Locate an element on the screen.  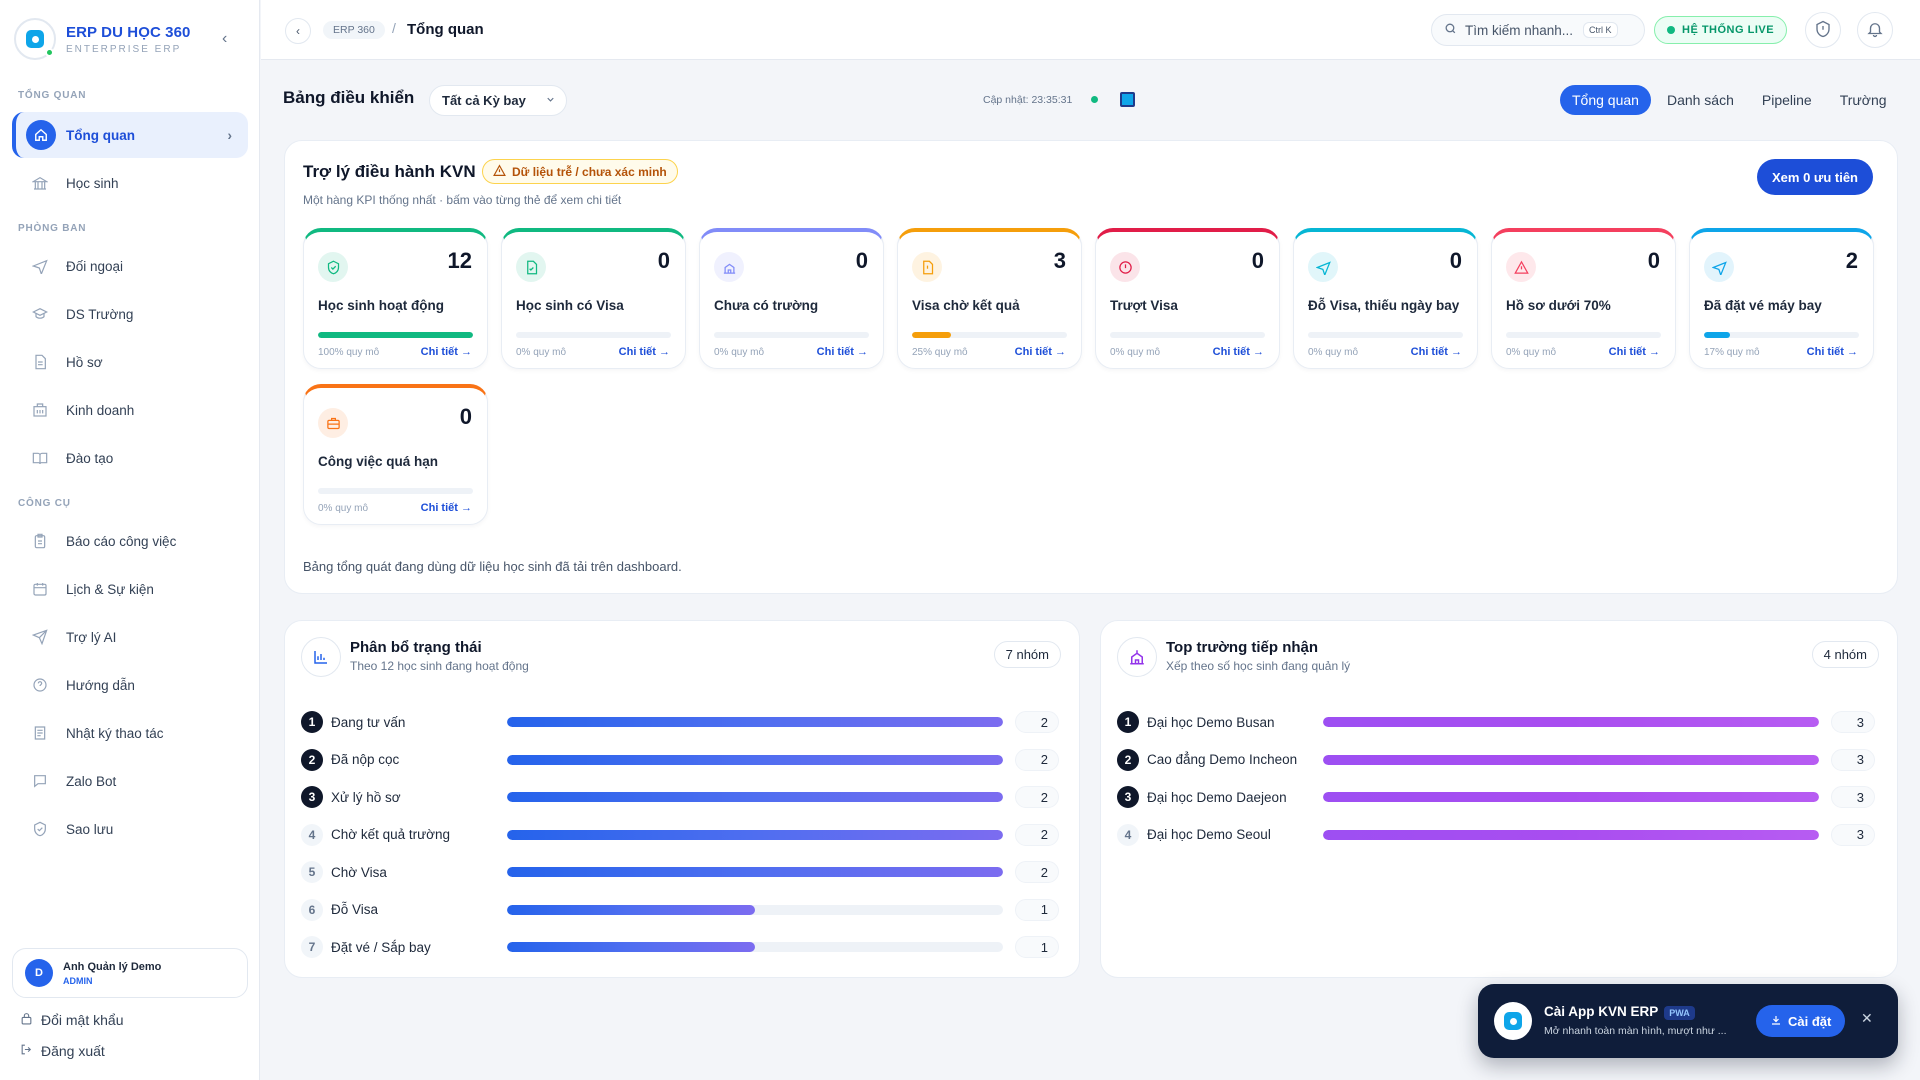
list-item: 4 Chờ kết quả trường 2 is located at coordinates (682, 835).